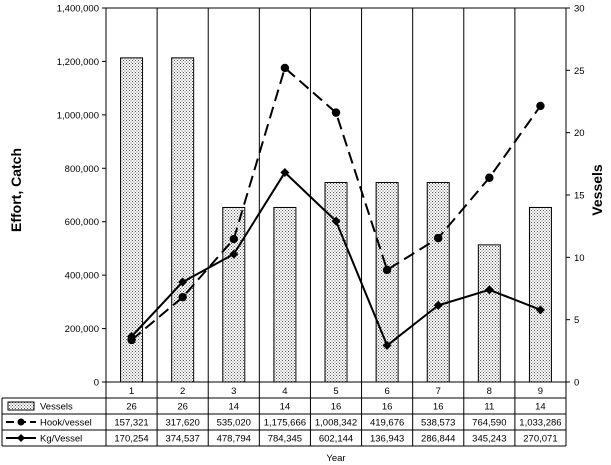 The image size is (611, 465). I want to click on x-category-label: 2, so click(182, 391).